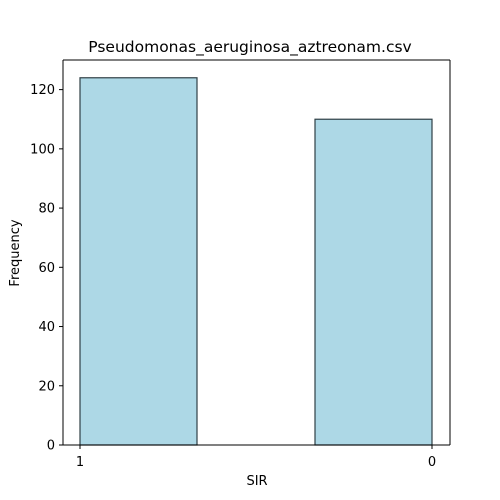  Describe the element at coordinates (432, 462) in the screenshot. I see `x-tick-label: 0` at that location.